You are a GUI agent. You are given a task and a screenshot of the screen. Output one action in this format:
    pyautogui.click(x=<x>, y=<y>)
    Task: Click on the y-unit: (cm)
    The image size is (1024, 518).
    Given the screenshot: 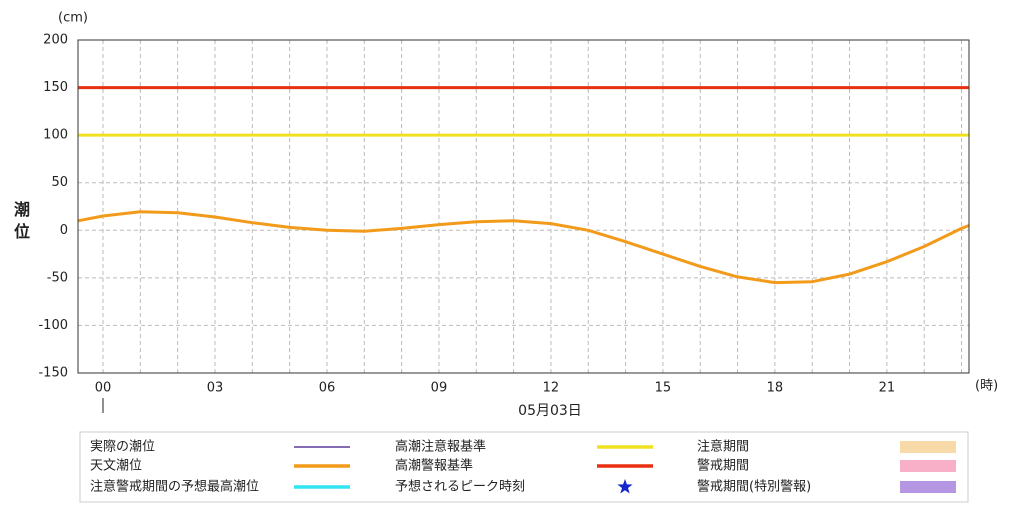 What is the action you would take?
    pyautogui.click(x=73, y=18)
    